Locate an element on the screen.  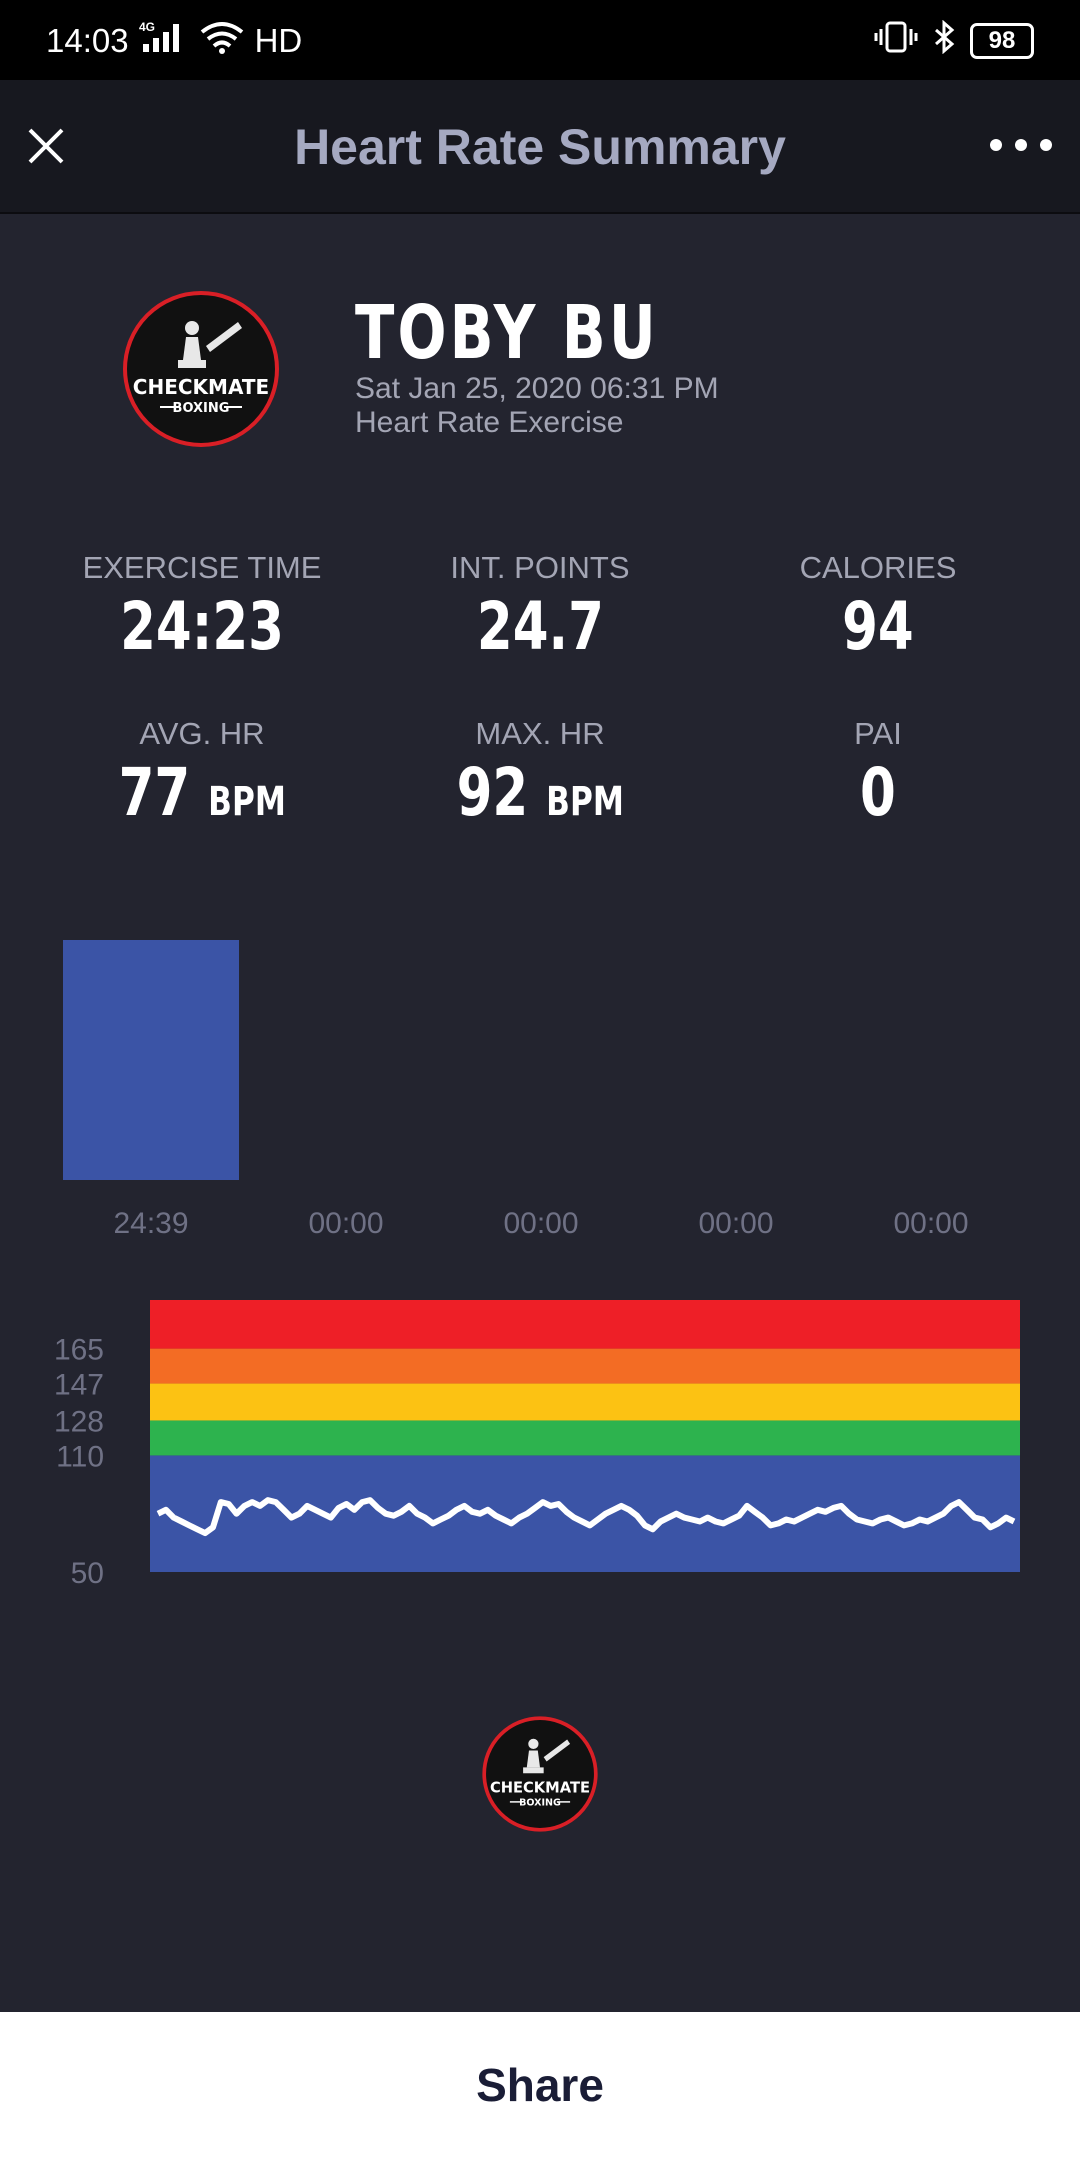
wifi-icon is located at coordinates (222, 41).